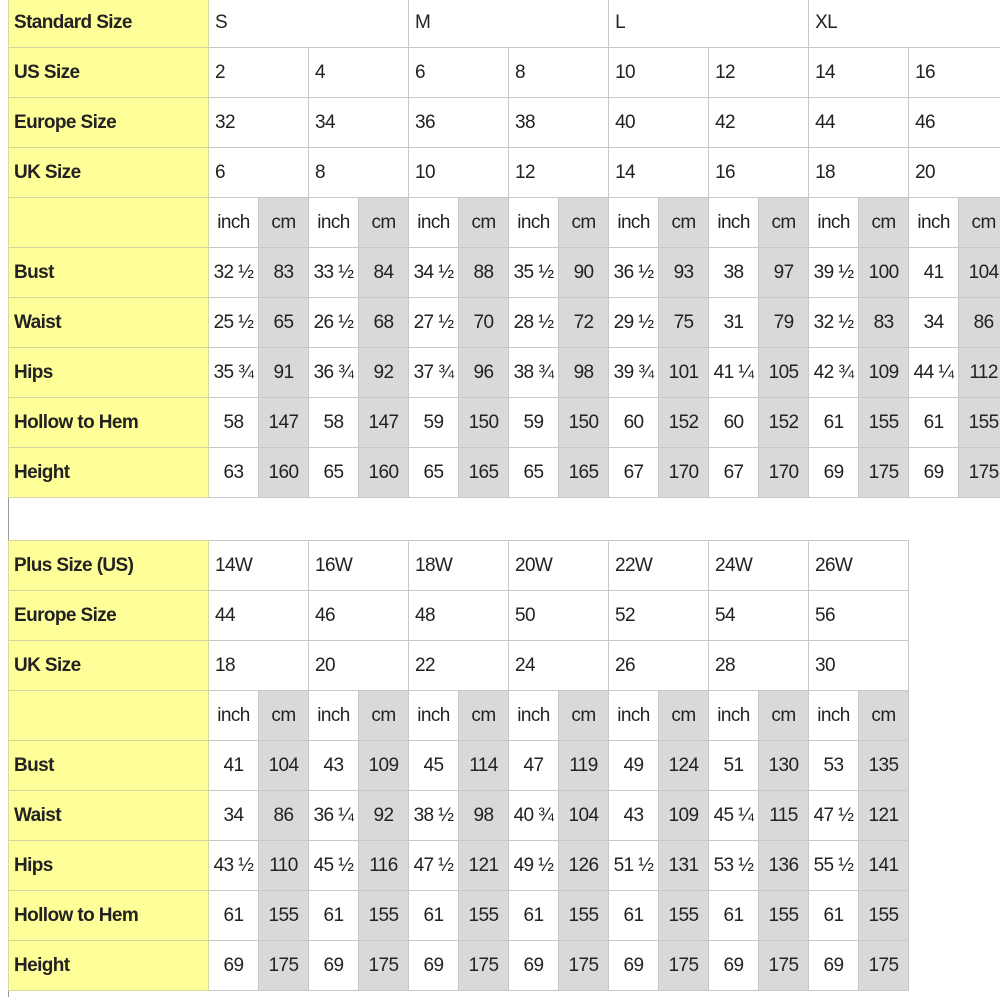  I want to click on row-plus-size-us: Plus Size (US) 14W 16W 18W 20W 22W 24W 26W, so click(458, 565).